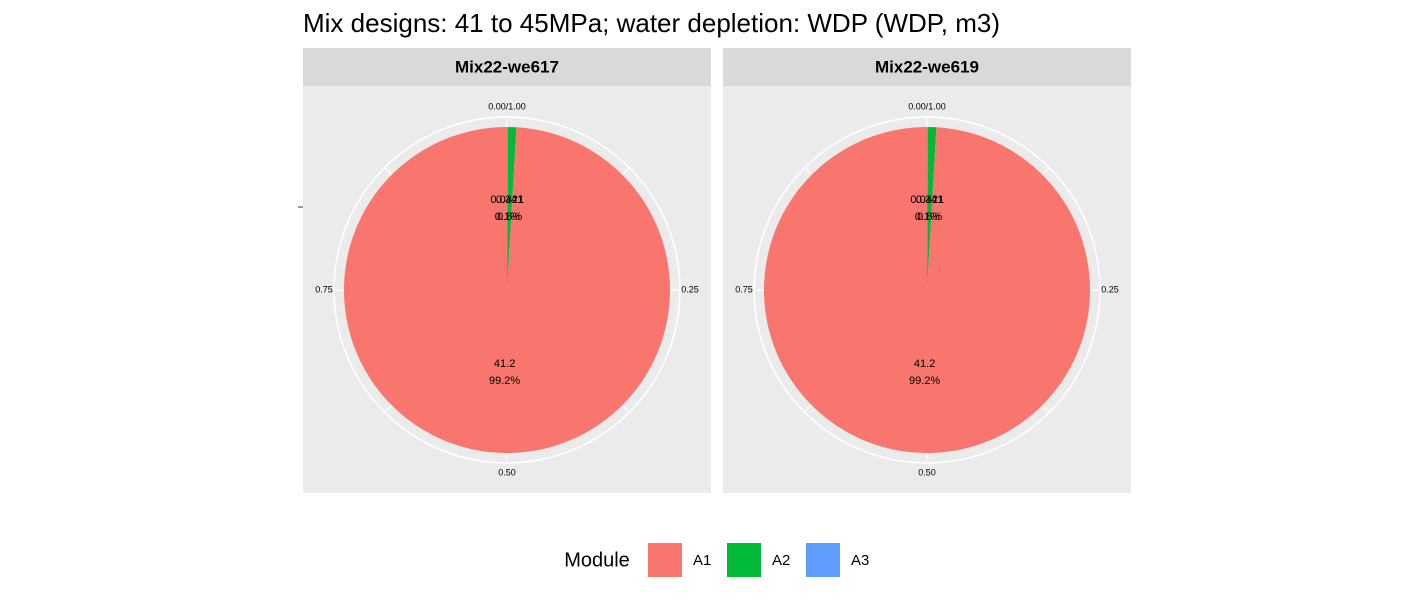 The width and height of the screenshot is (1425, 600). I want to click on legend-label: A2, so click(781, 560).